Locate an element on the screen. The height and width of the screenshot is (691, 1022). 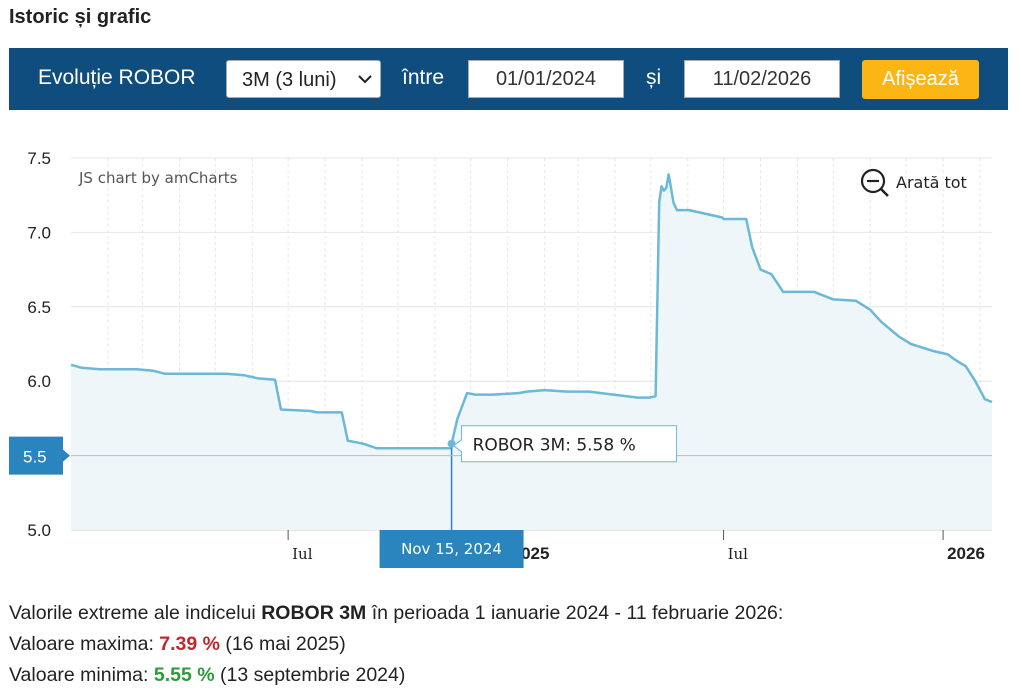
y-tick-label: 6.0 is located at coordinates (39, 381).